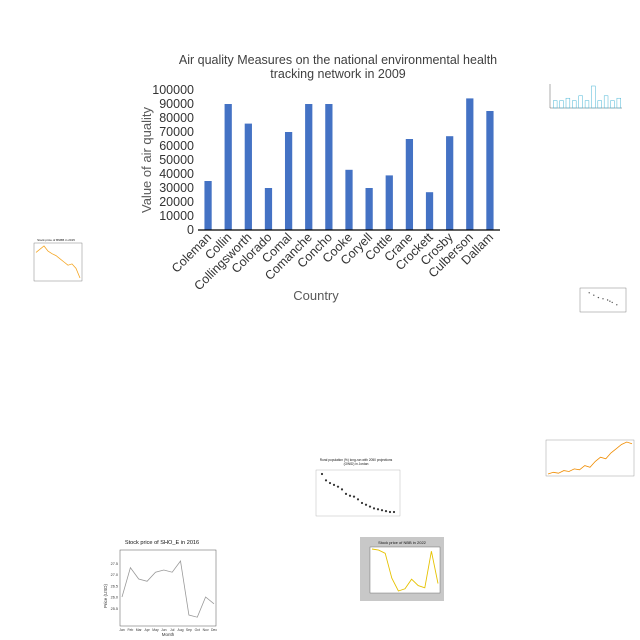 This screenshot has width=640, height=640. What do you see at coordinates (139, 630) in the screenshot?
I see `thumbnail-x-tick: Mar` at bounding box center [139, 630].